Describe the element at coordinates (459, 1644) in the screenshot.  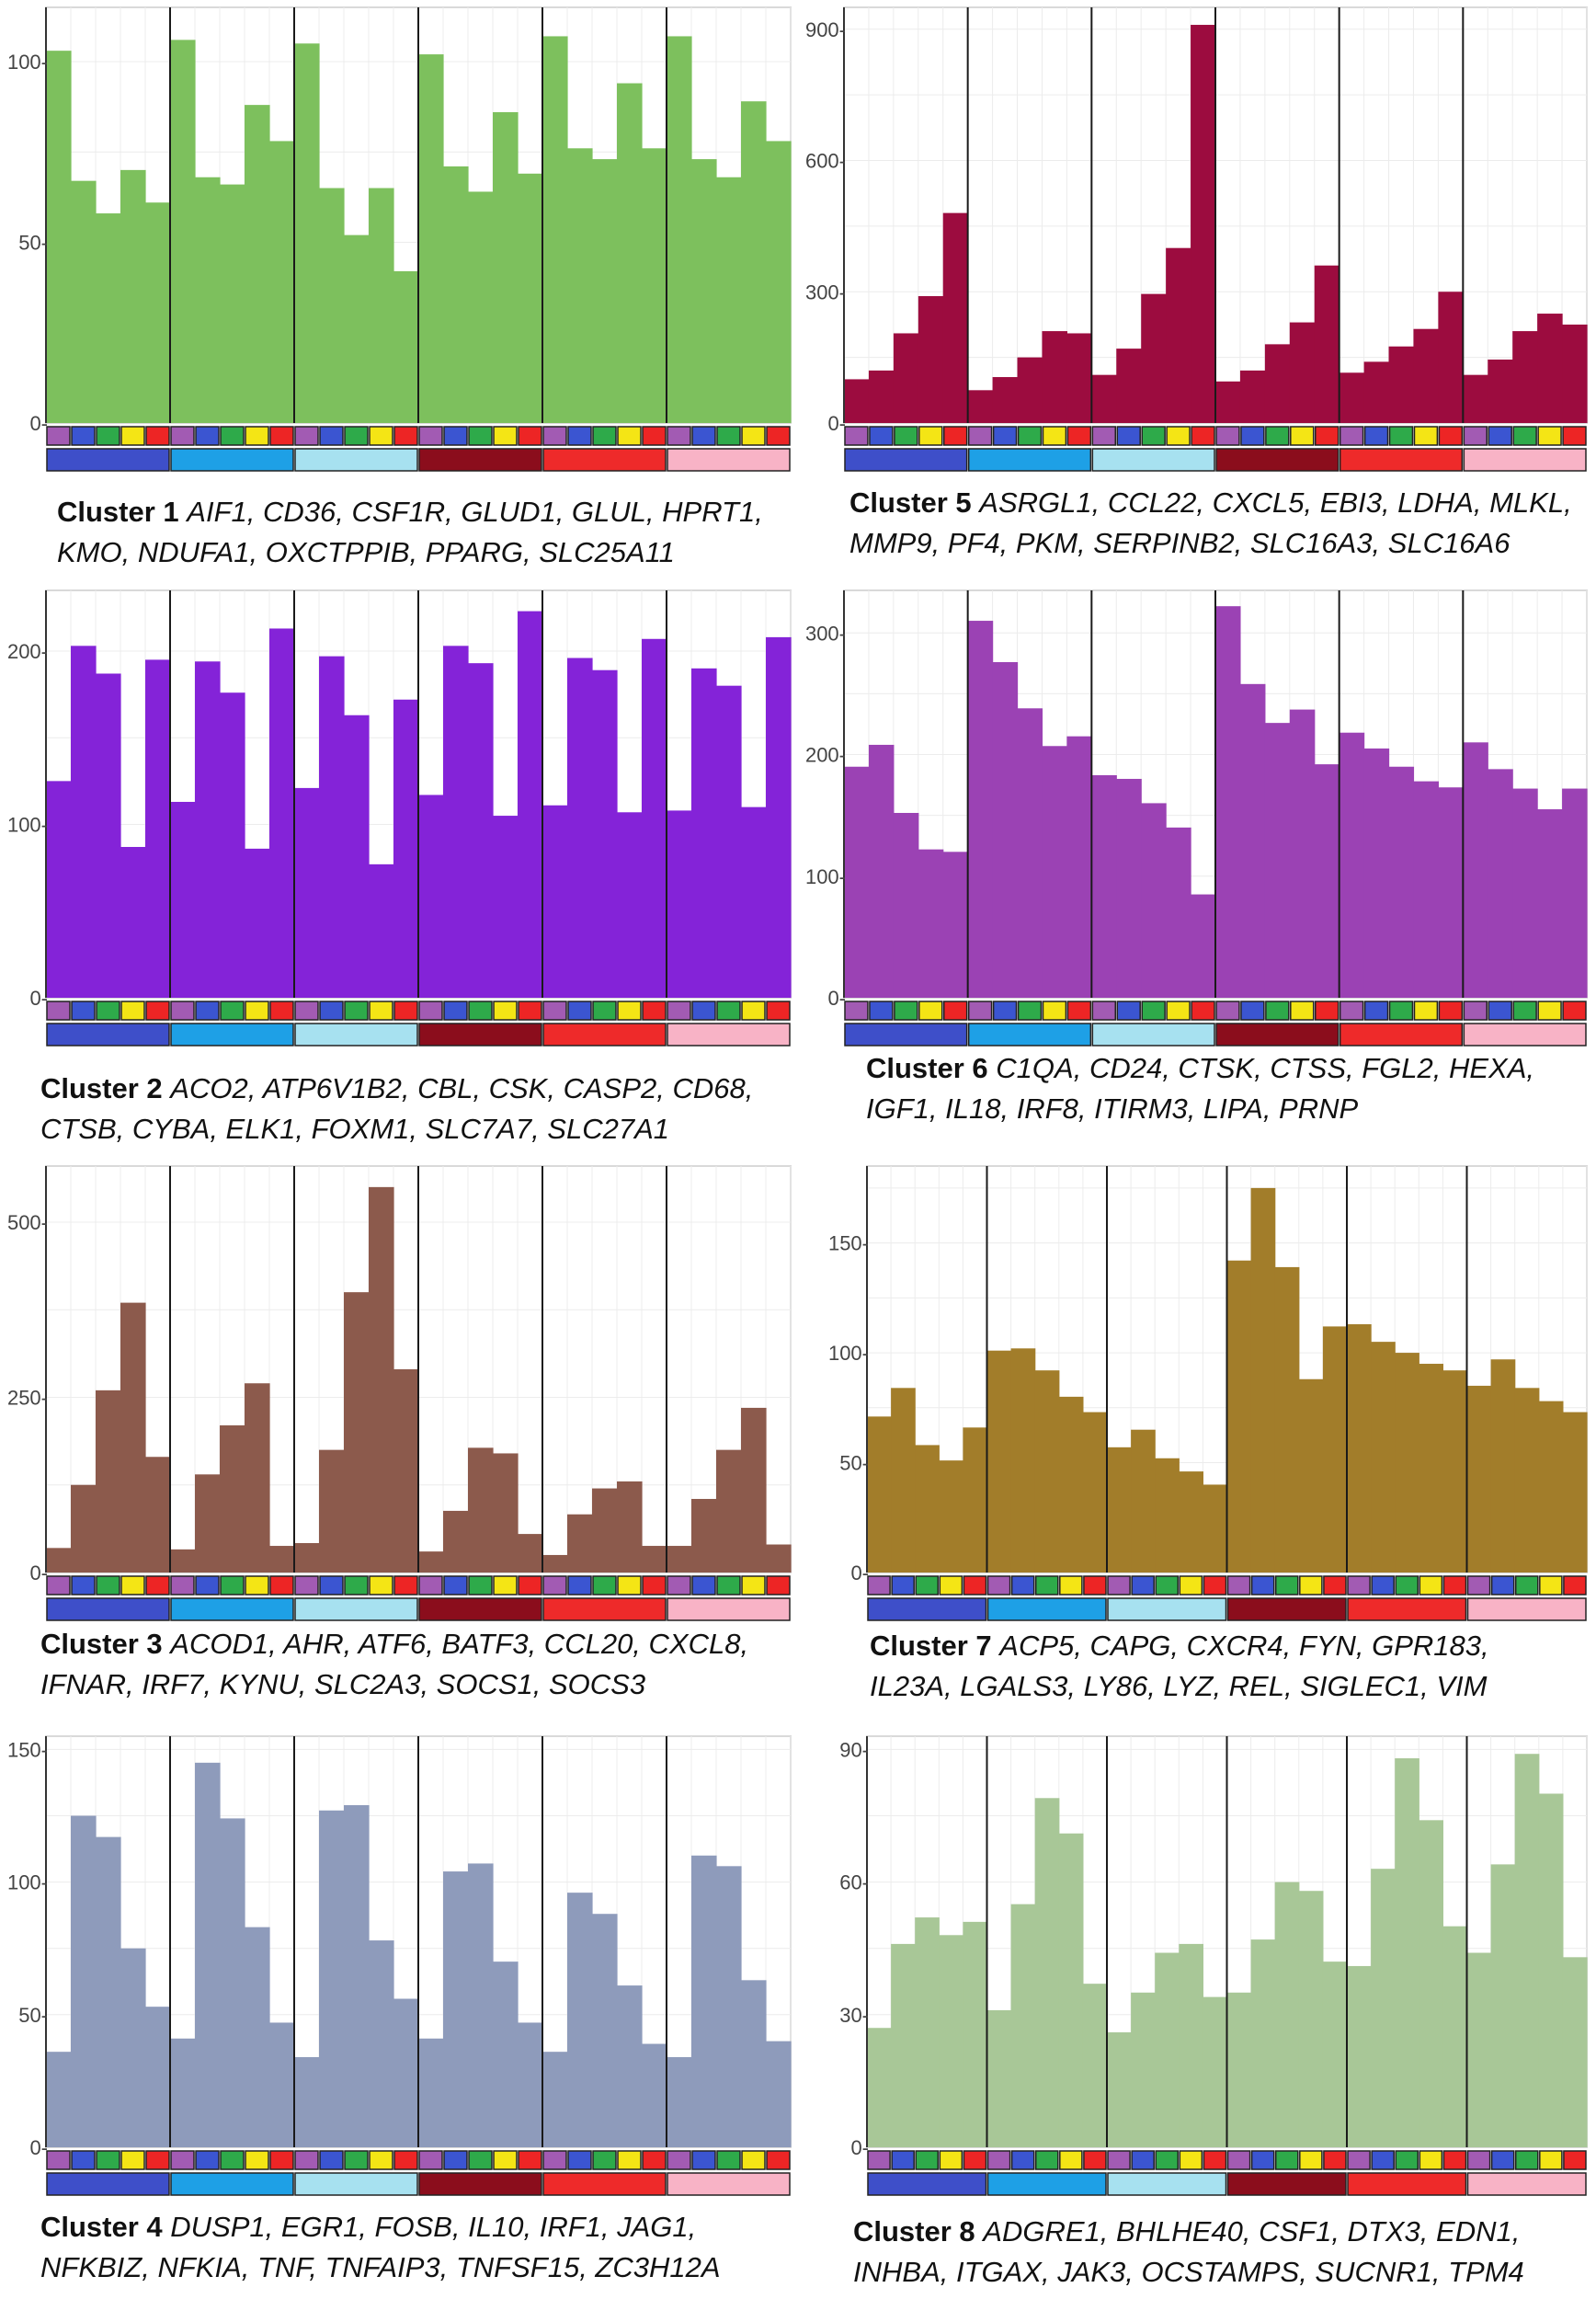
I see `cluster-3-genes: ACOD1, AHR, ATF6, BATF3, CCL20, CXCL8,` at that location.